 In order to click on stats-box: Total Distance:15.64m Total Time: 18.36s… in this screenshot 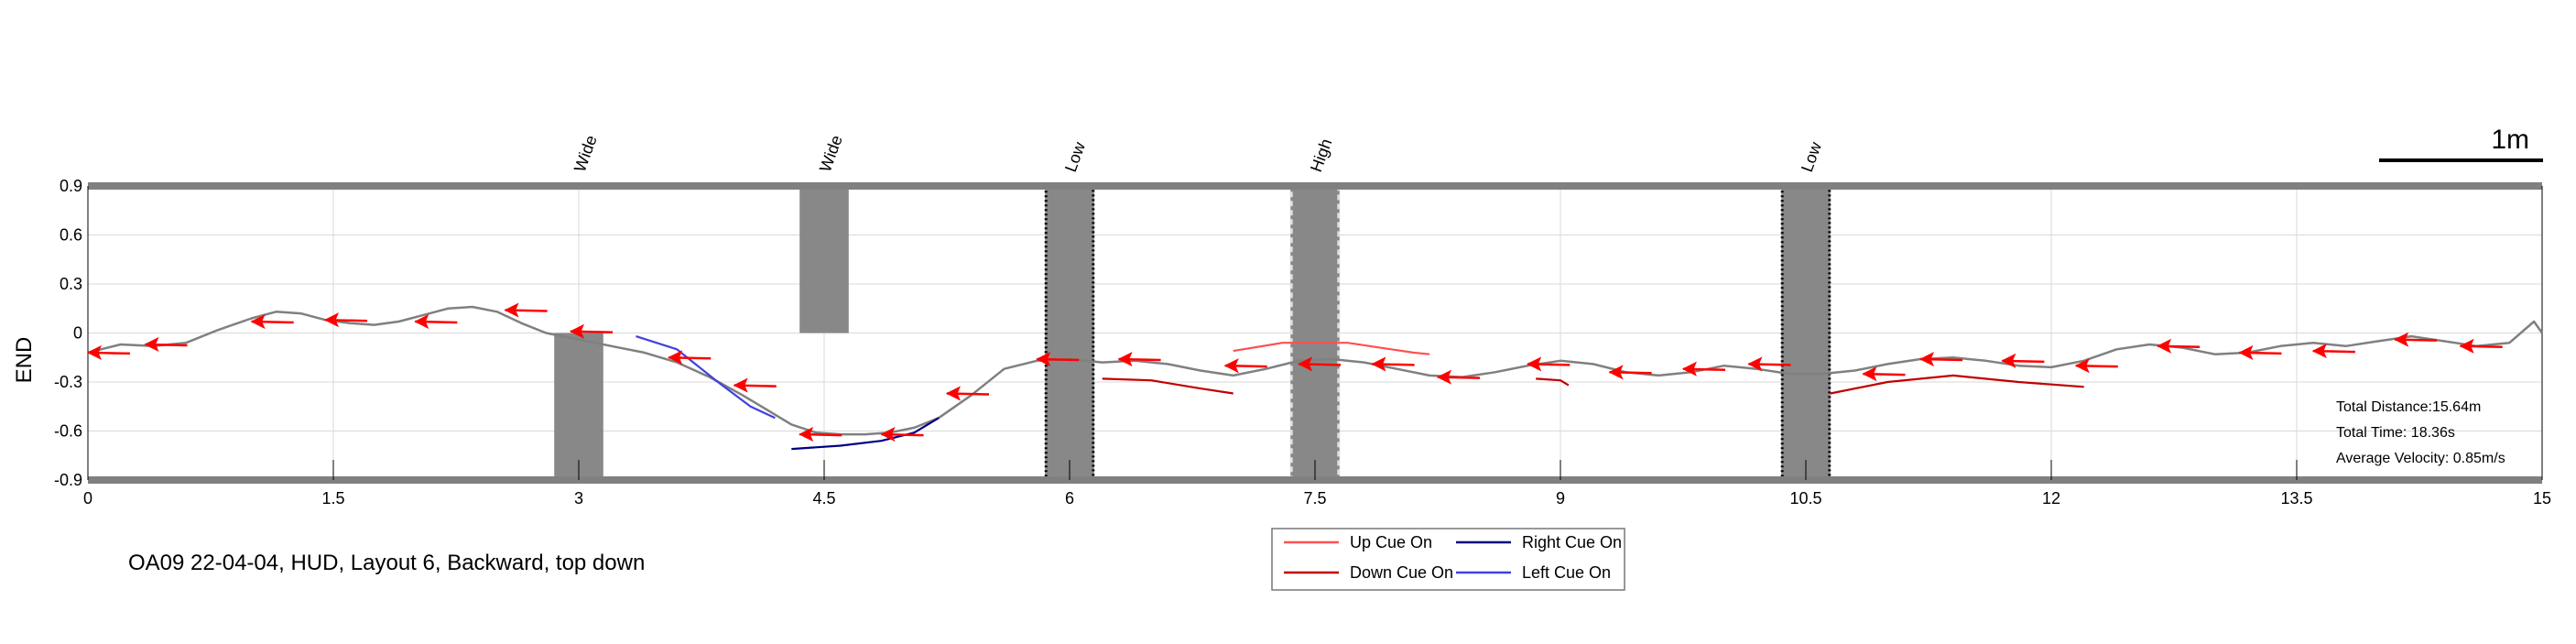, I will do `click(2420, 433)`.